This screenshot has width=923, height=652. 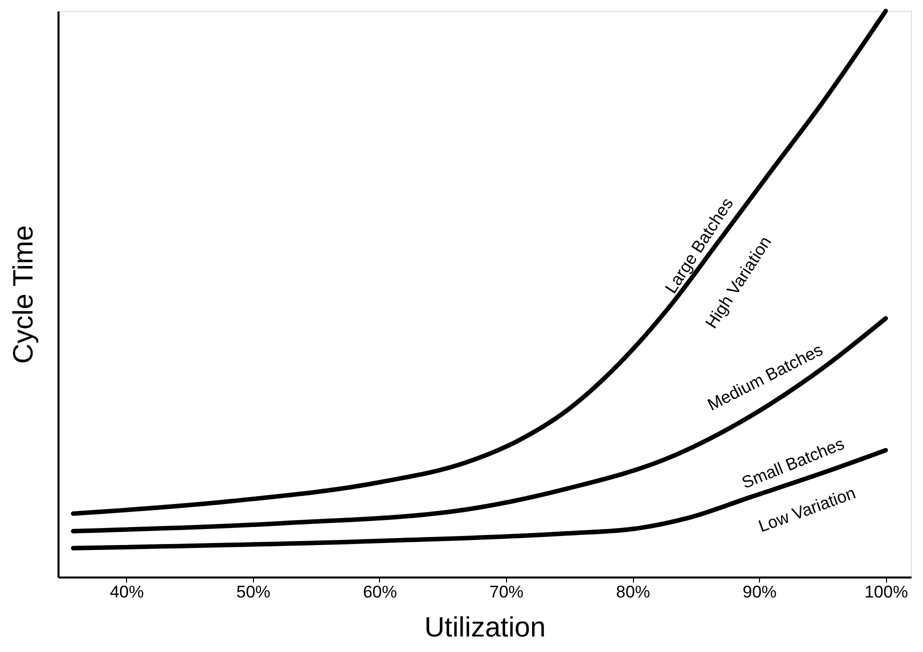 I want to click on x-tick-label: 50%, so click(x=253, y=592).